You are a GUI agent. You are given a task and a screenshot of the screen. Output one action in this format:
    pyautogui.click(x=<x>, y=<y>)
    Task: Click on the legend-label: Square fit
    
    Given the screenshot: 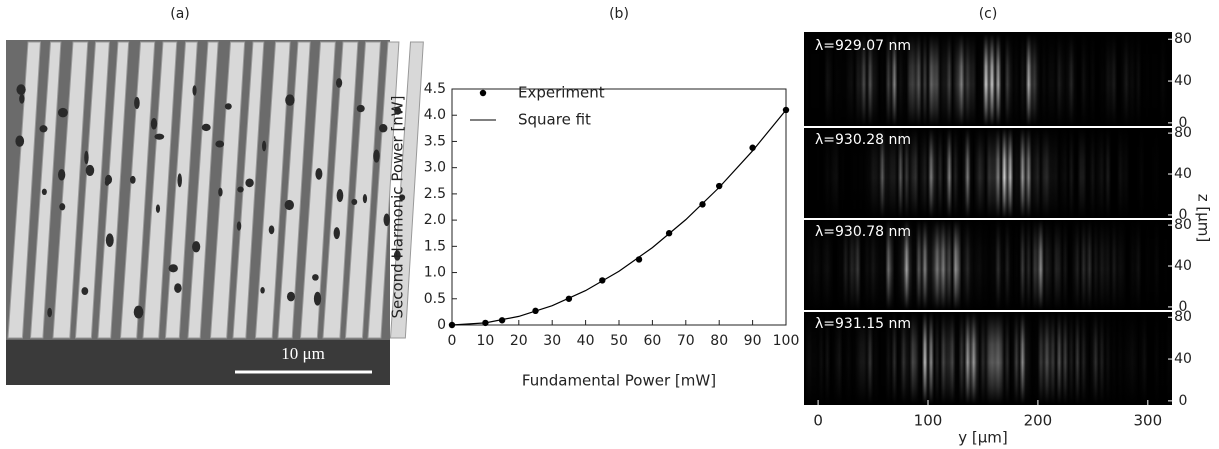 What is the action you would take?
    pyautogui.click(x=554, y=120)
    